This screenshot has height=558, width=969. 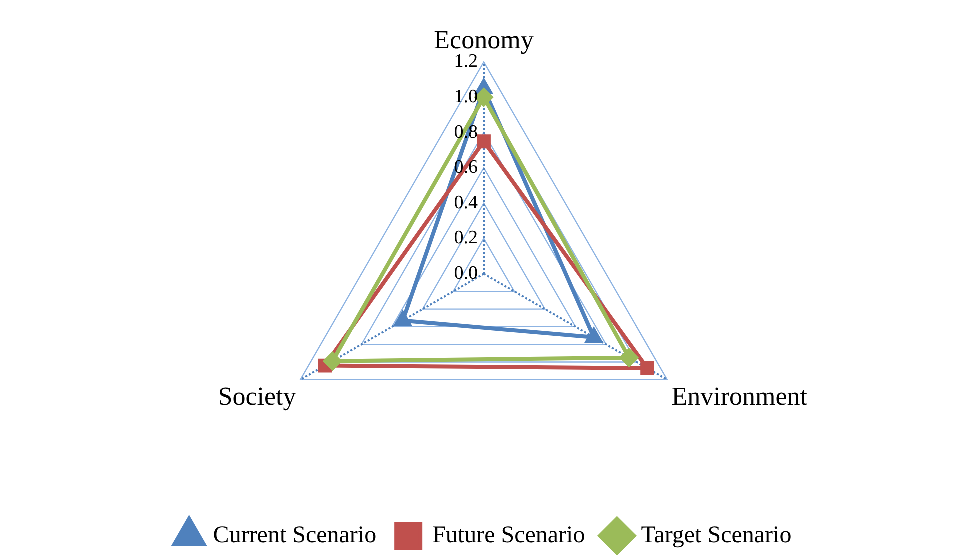 I want to click on legend-label: Target Scenario, so click(x=716, y=535).